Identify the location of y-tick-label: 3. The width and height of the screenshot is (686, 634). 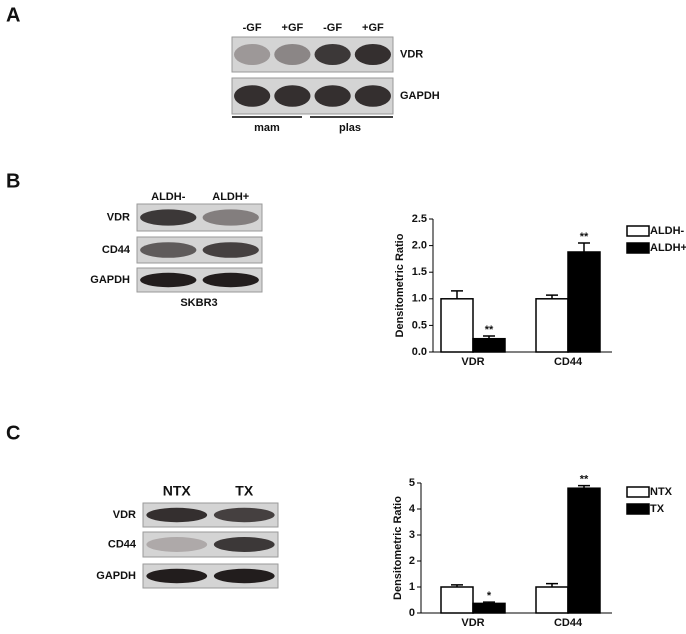
(412, 535).